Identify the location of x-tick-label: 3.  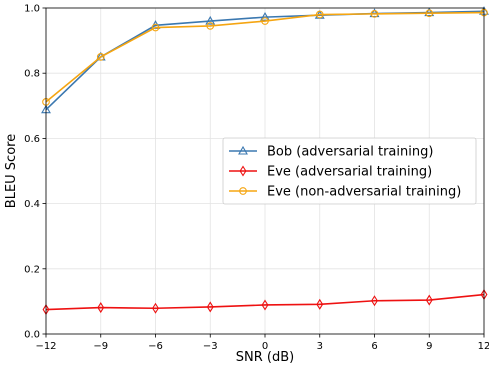
(320, 346).